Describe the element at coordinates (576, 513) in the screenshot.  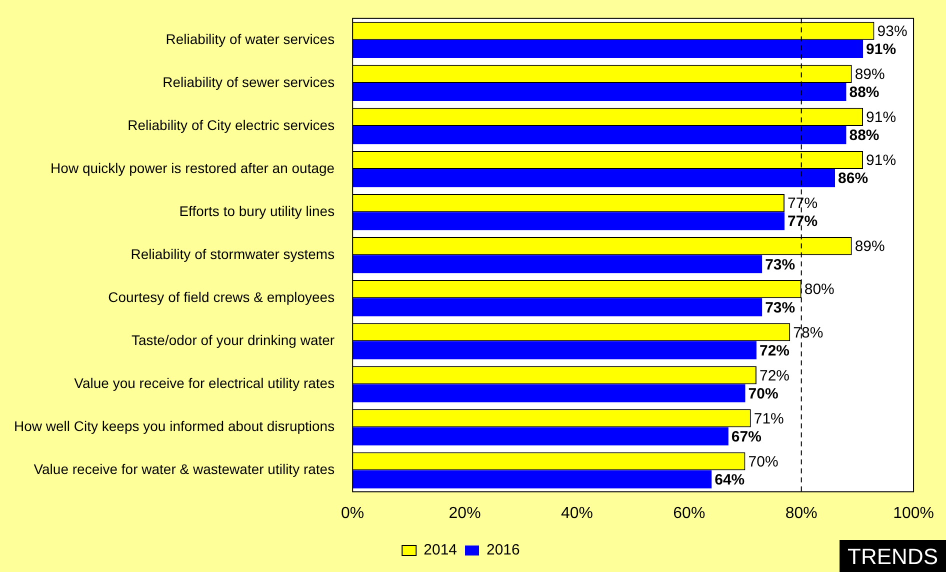
I see `x-tick-label: 40%` at that location.